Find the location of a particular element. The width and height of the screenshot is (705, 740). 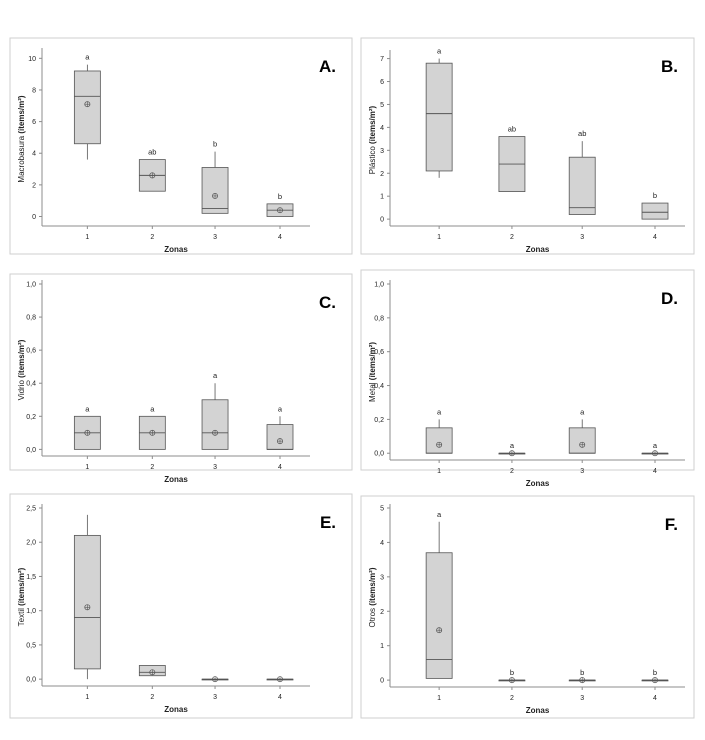

panel-6: 0 1 2 3 4 5 1 2 3 4 Zonas Otros (ítems/m²) F. a b b b is located at coordinates (527, 607).